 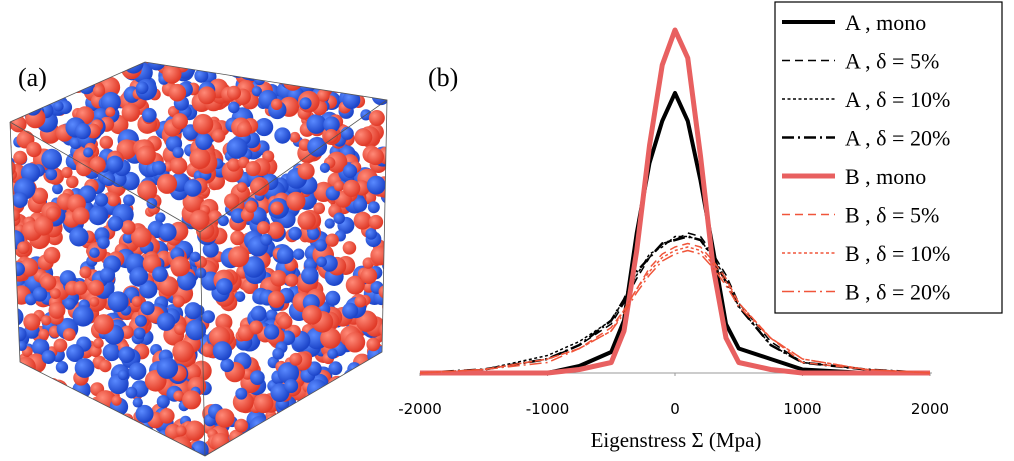 I want to click on legend-label: B , δ = 20%, so click(x=897, y=292).